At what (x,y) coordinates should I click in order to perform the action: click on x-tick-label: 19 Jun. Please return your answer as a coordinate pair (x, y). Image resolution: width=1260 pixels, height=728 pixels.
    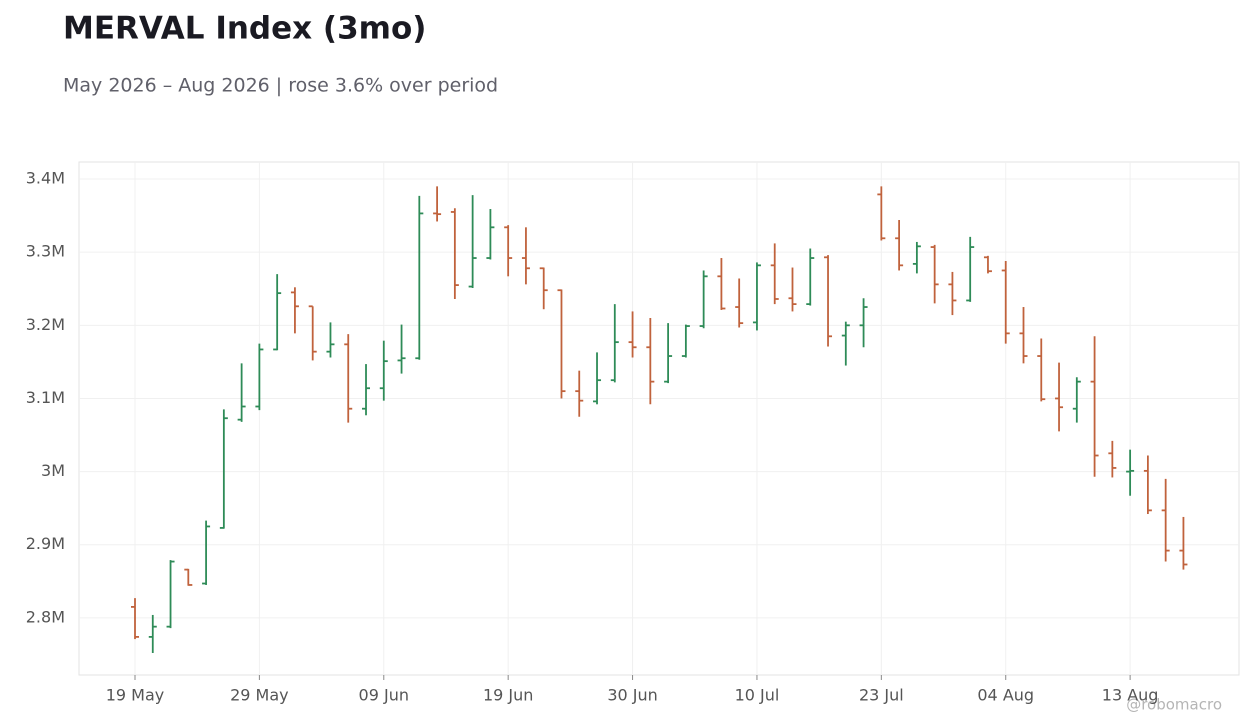
    Looking at the image, I should click on (508, 695).